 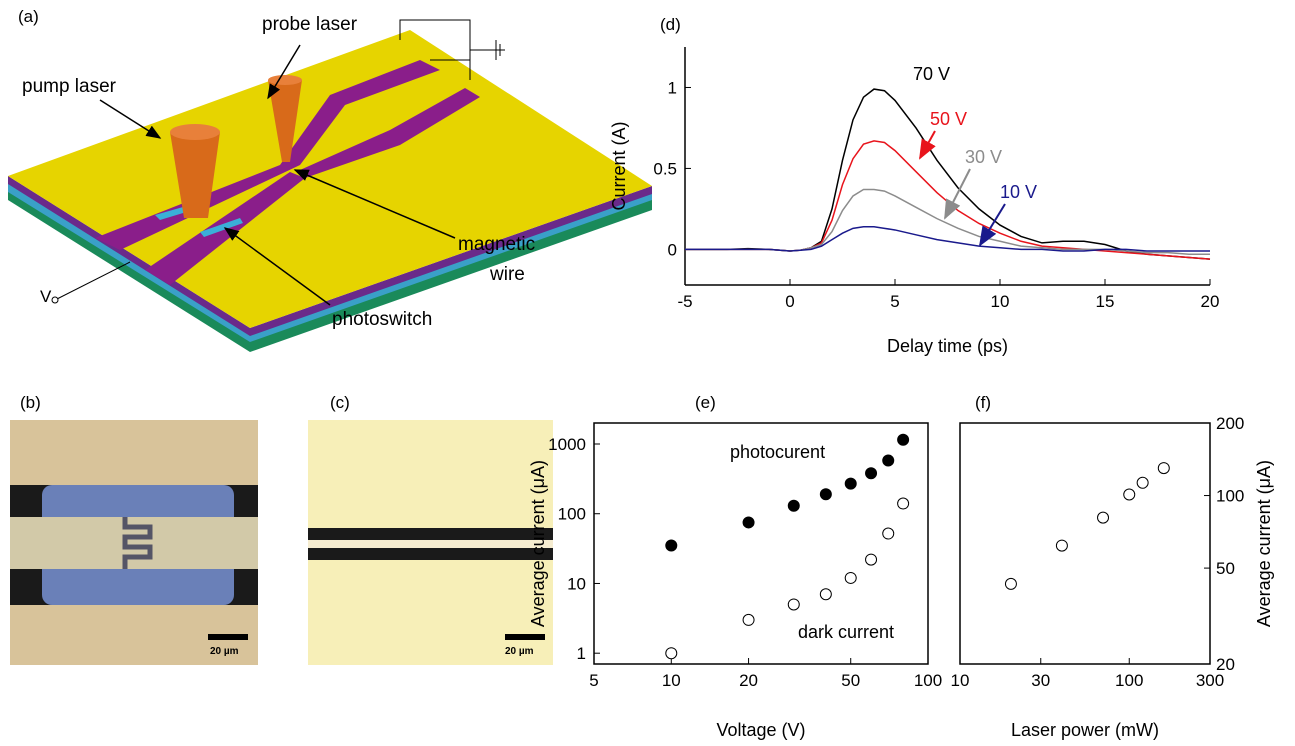 What do you see at coordinates (46, 296) in the screenshot?
I see `label: V` at bounding box center [46, 296].